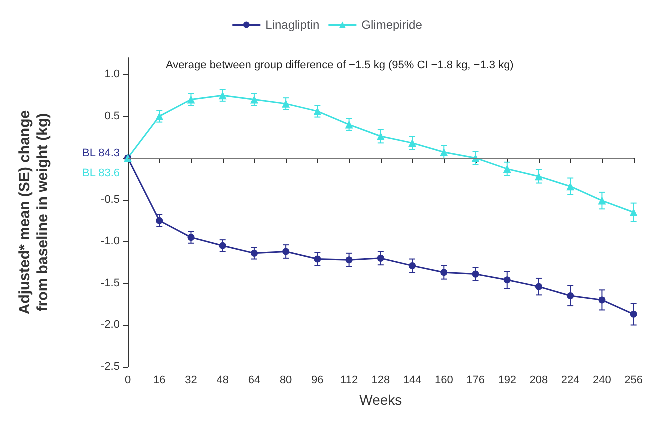 This screenshot has width=654, height=423. What do you see at coordinates (110, 200) in the screenshot?
I see `y-tick-label: -0.5` at bounding box center [110, 200].